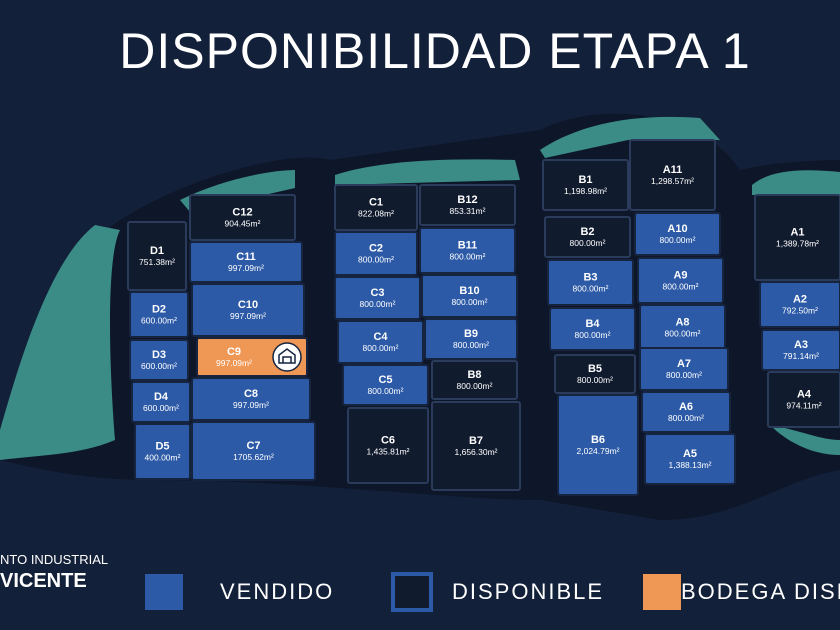  Describe the element at coordinates (690, 454) in the screenshot. I see `lot-label: A5` at that location.